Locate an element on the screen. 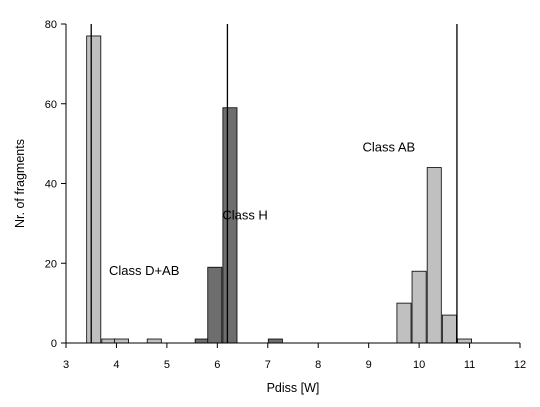  x-tick-label-9: 12 is located at coordinates (520, 365).